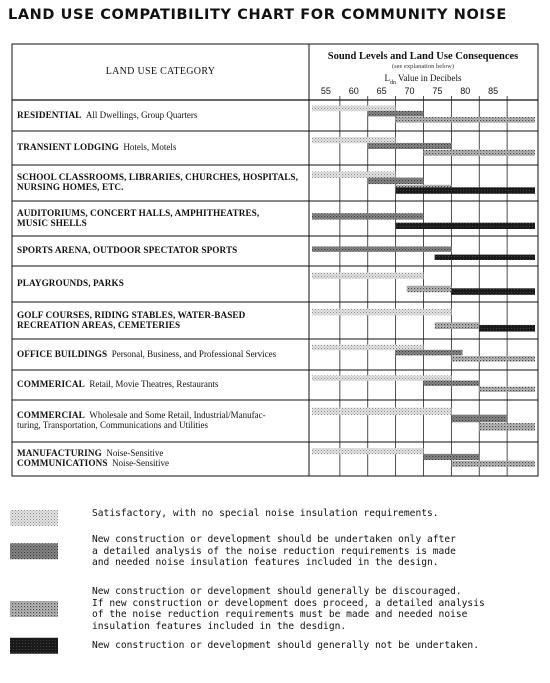 The width and height of the screenshot is (550, 683). Describe the element at coordinates (52, 222) in the screenshot. I see `row-label-name: MUSIC SHELLS` at that location.